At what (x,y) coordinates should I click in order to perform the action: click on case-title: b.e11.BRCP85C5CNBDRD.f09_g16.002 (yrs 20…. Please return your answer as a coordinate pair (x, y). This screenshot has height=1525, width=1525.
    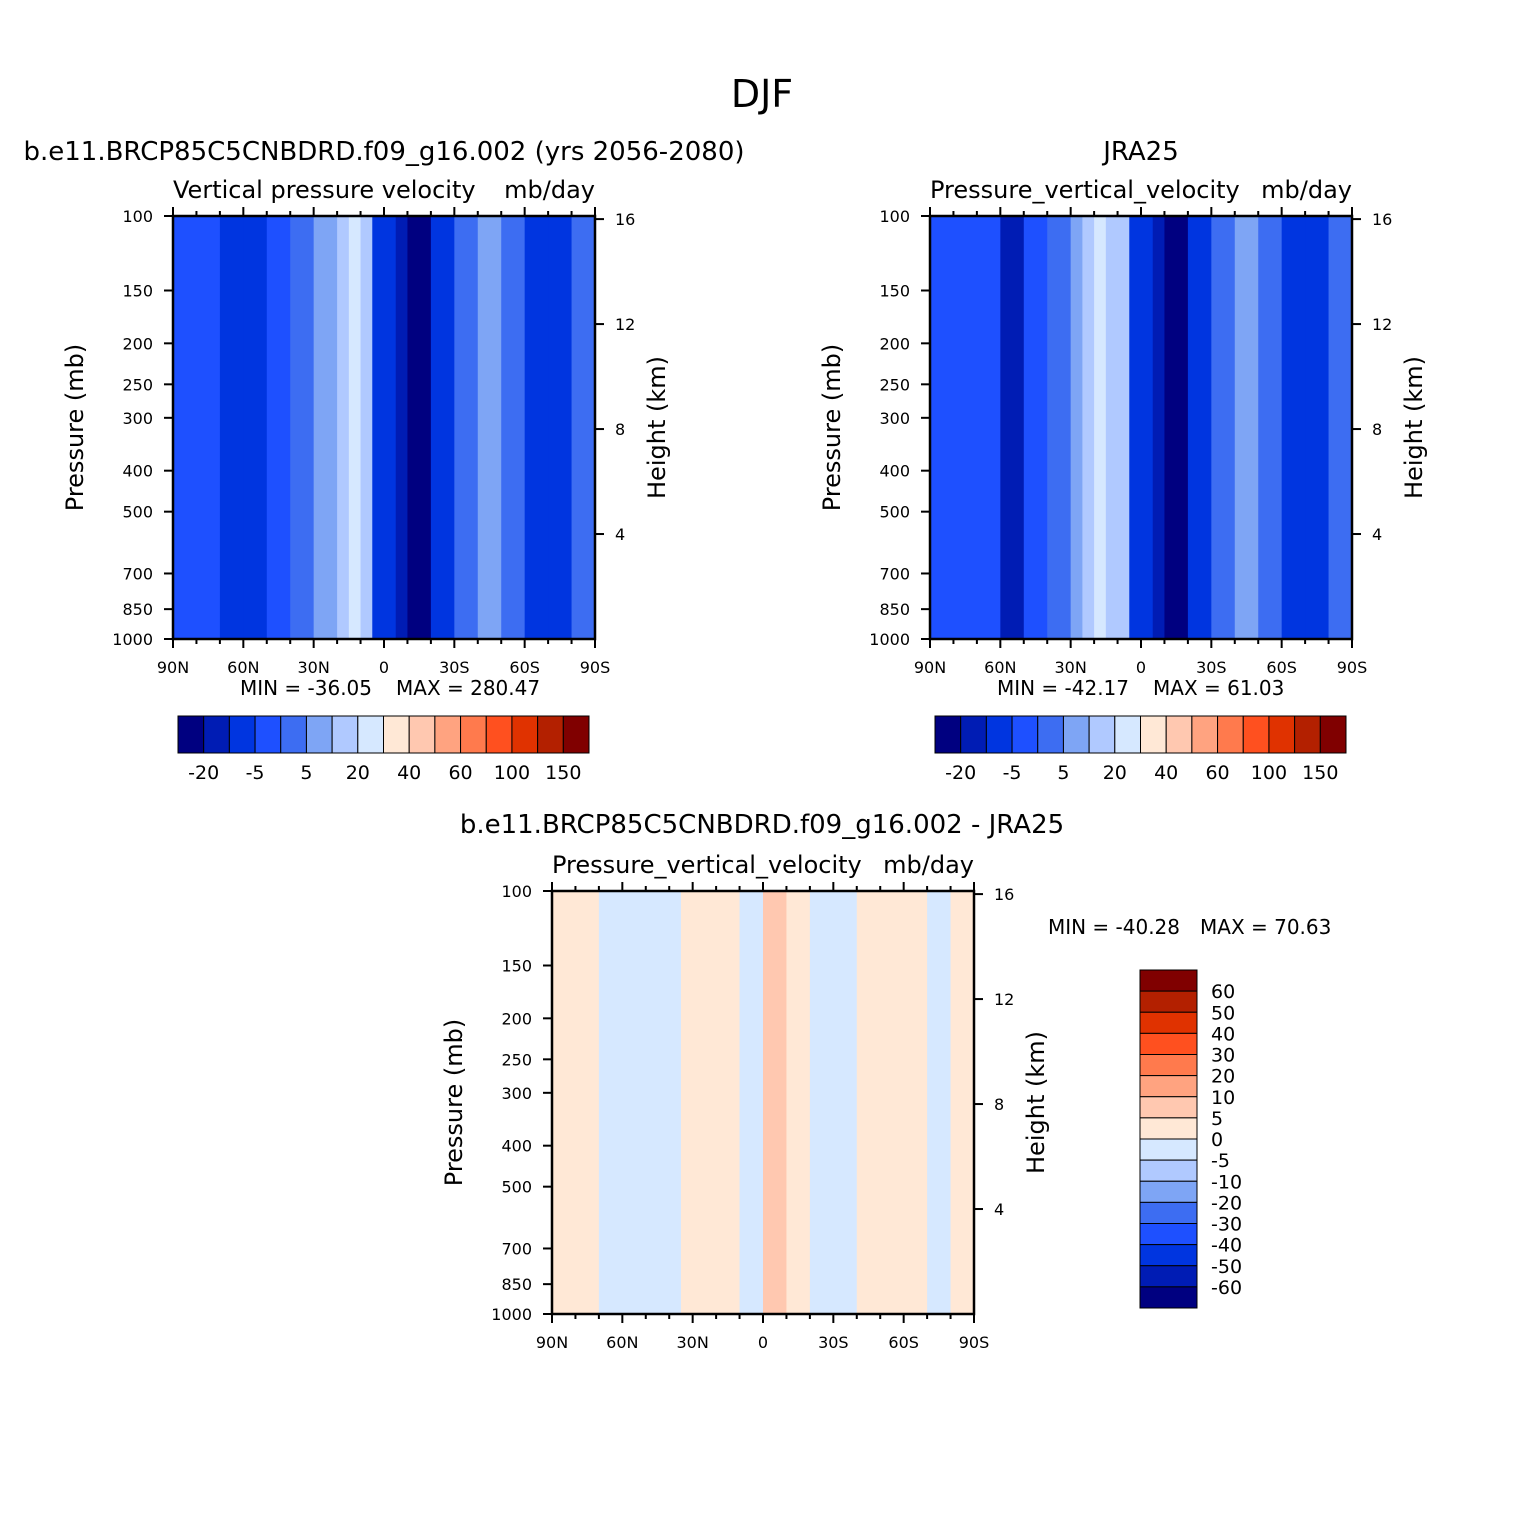
    Looking at the image, I should click on (383, 152).